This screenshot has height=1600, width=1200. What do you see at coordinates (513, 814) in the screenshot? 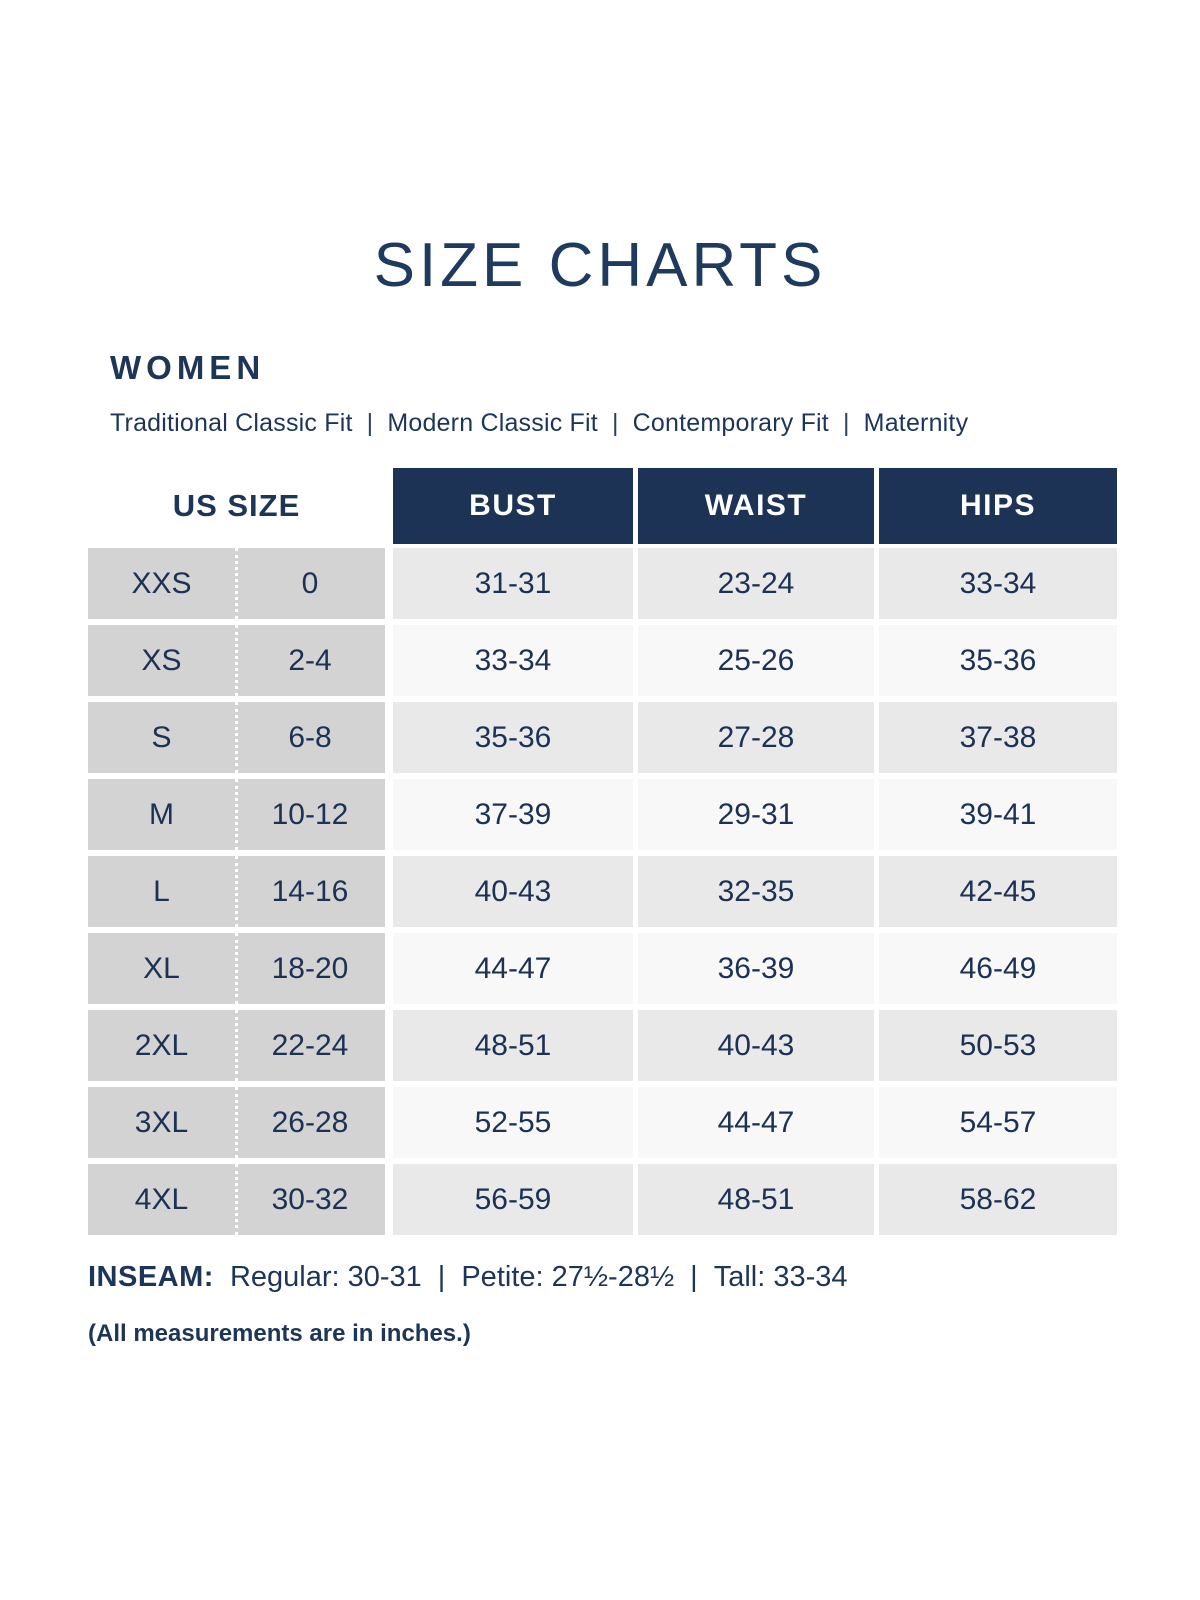
I see `bust-cell: 37-39` at bounding box center [513, 814].